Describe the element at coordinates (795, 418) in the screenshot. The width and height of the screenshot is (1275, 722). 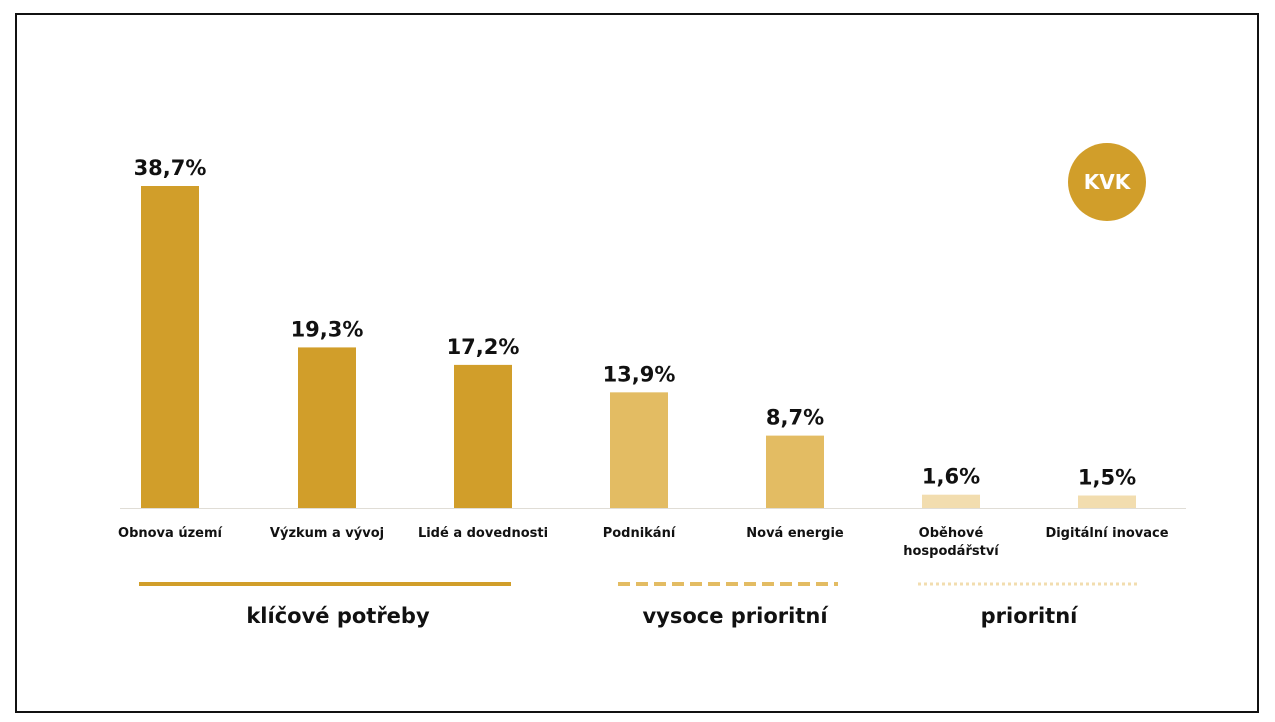
I see `value-label-5: 8,7%` at that location.